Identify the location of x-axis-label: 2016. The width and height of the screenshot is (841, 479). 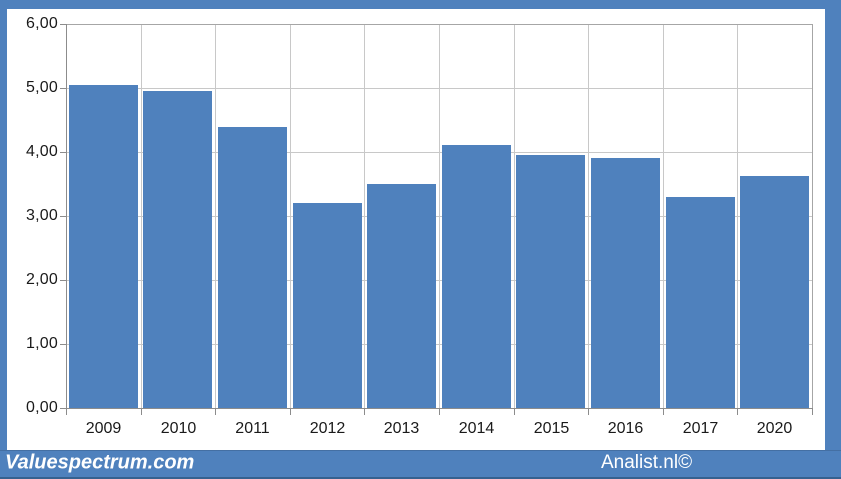
(625, 428).